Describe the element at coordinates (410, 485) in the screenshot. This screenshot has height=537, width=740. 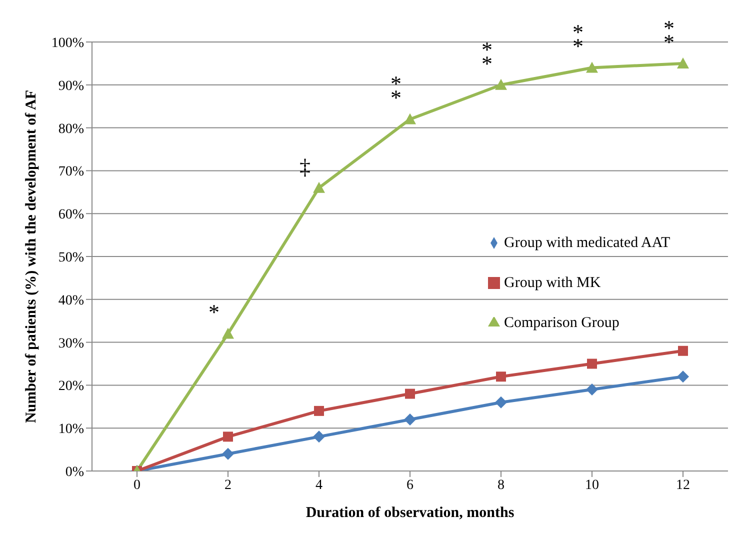
I see `x-tick-label: 6` at that location.